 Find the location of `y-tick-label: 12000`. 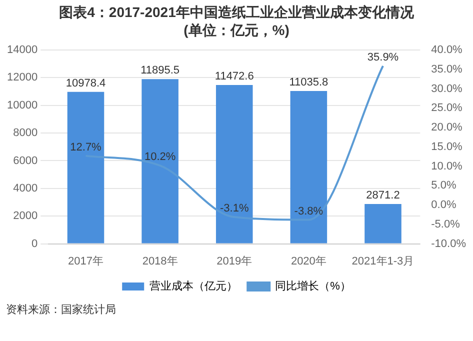

y-tick-label: 12000 is located at coordinates (22, 78).